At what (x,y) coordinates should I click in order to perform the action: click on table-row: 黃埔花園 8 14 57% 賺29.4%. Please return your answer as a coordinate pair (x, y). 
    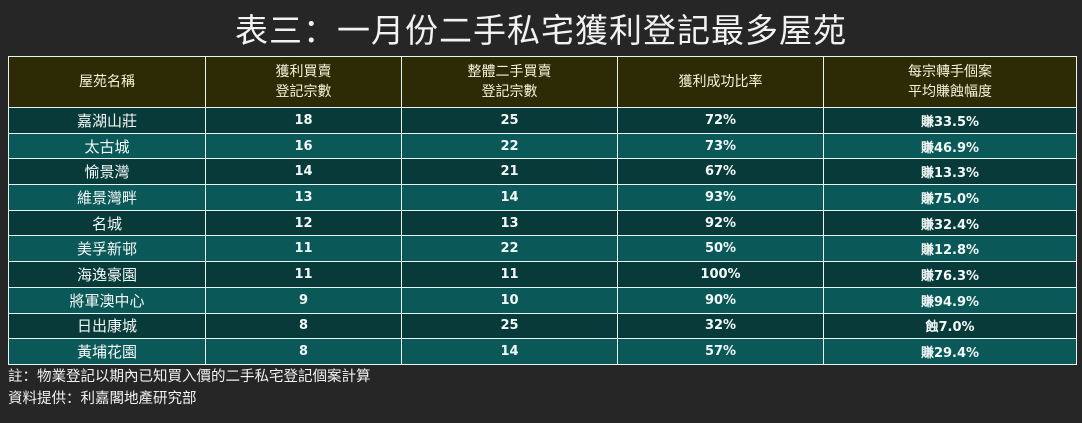
    Looking at the image, I should click on (542, 351).